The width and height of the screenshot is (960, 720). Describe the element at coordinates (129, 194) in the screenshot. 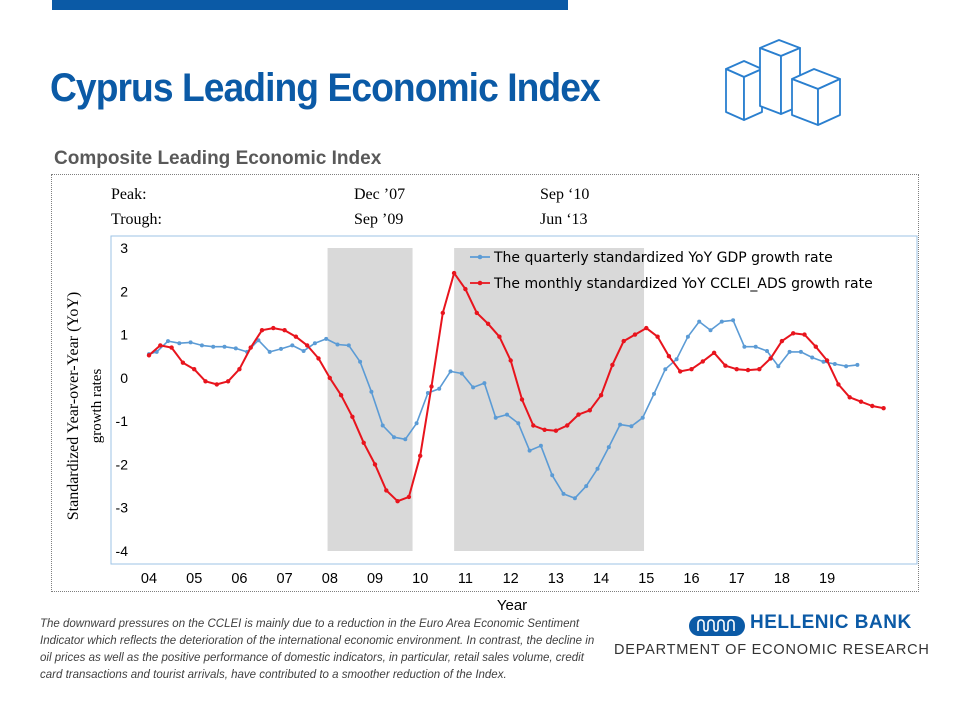

I see `peak-label: Peak:` at that location.